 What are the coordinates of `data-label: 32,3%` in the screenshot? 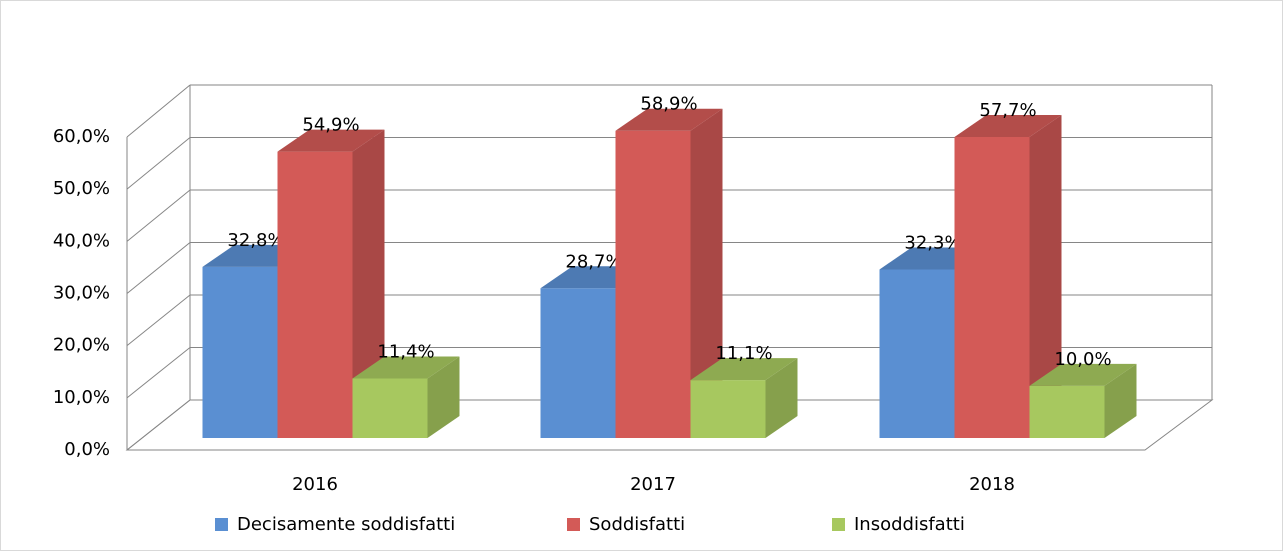 It's located at (932, 243).